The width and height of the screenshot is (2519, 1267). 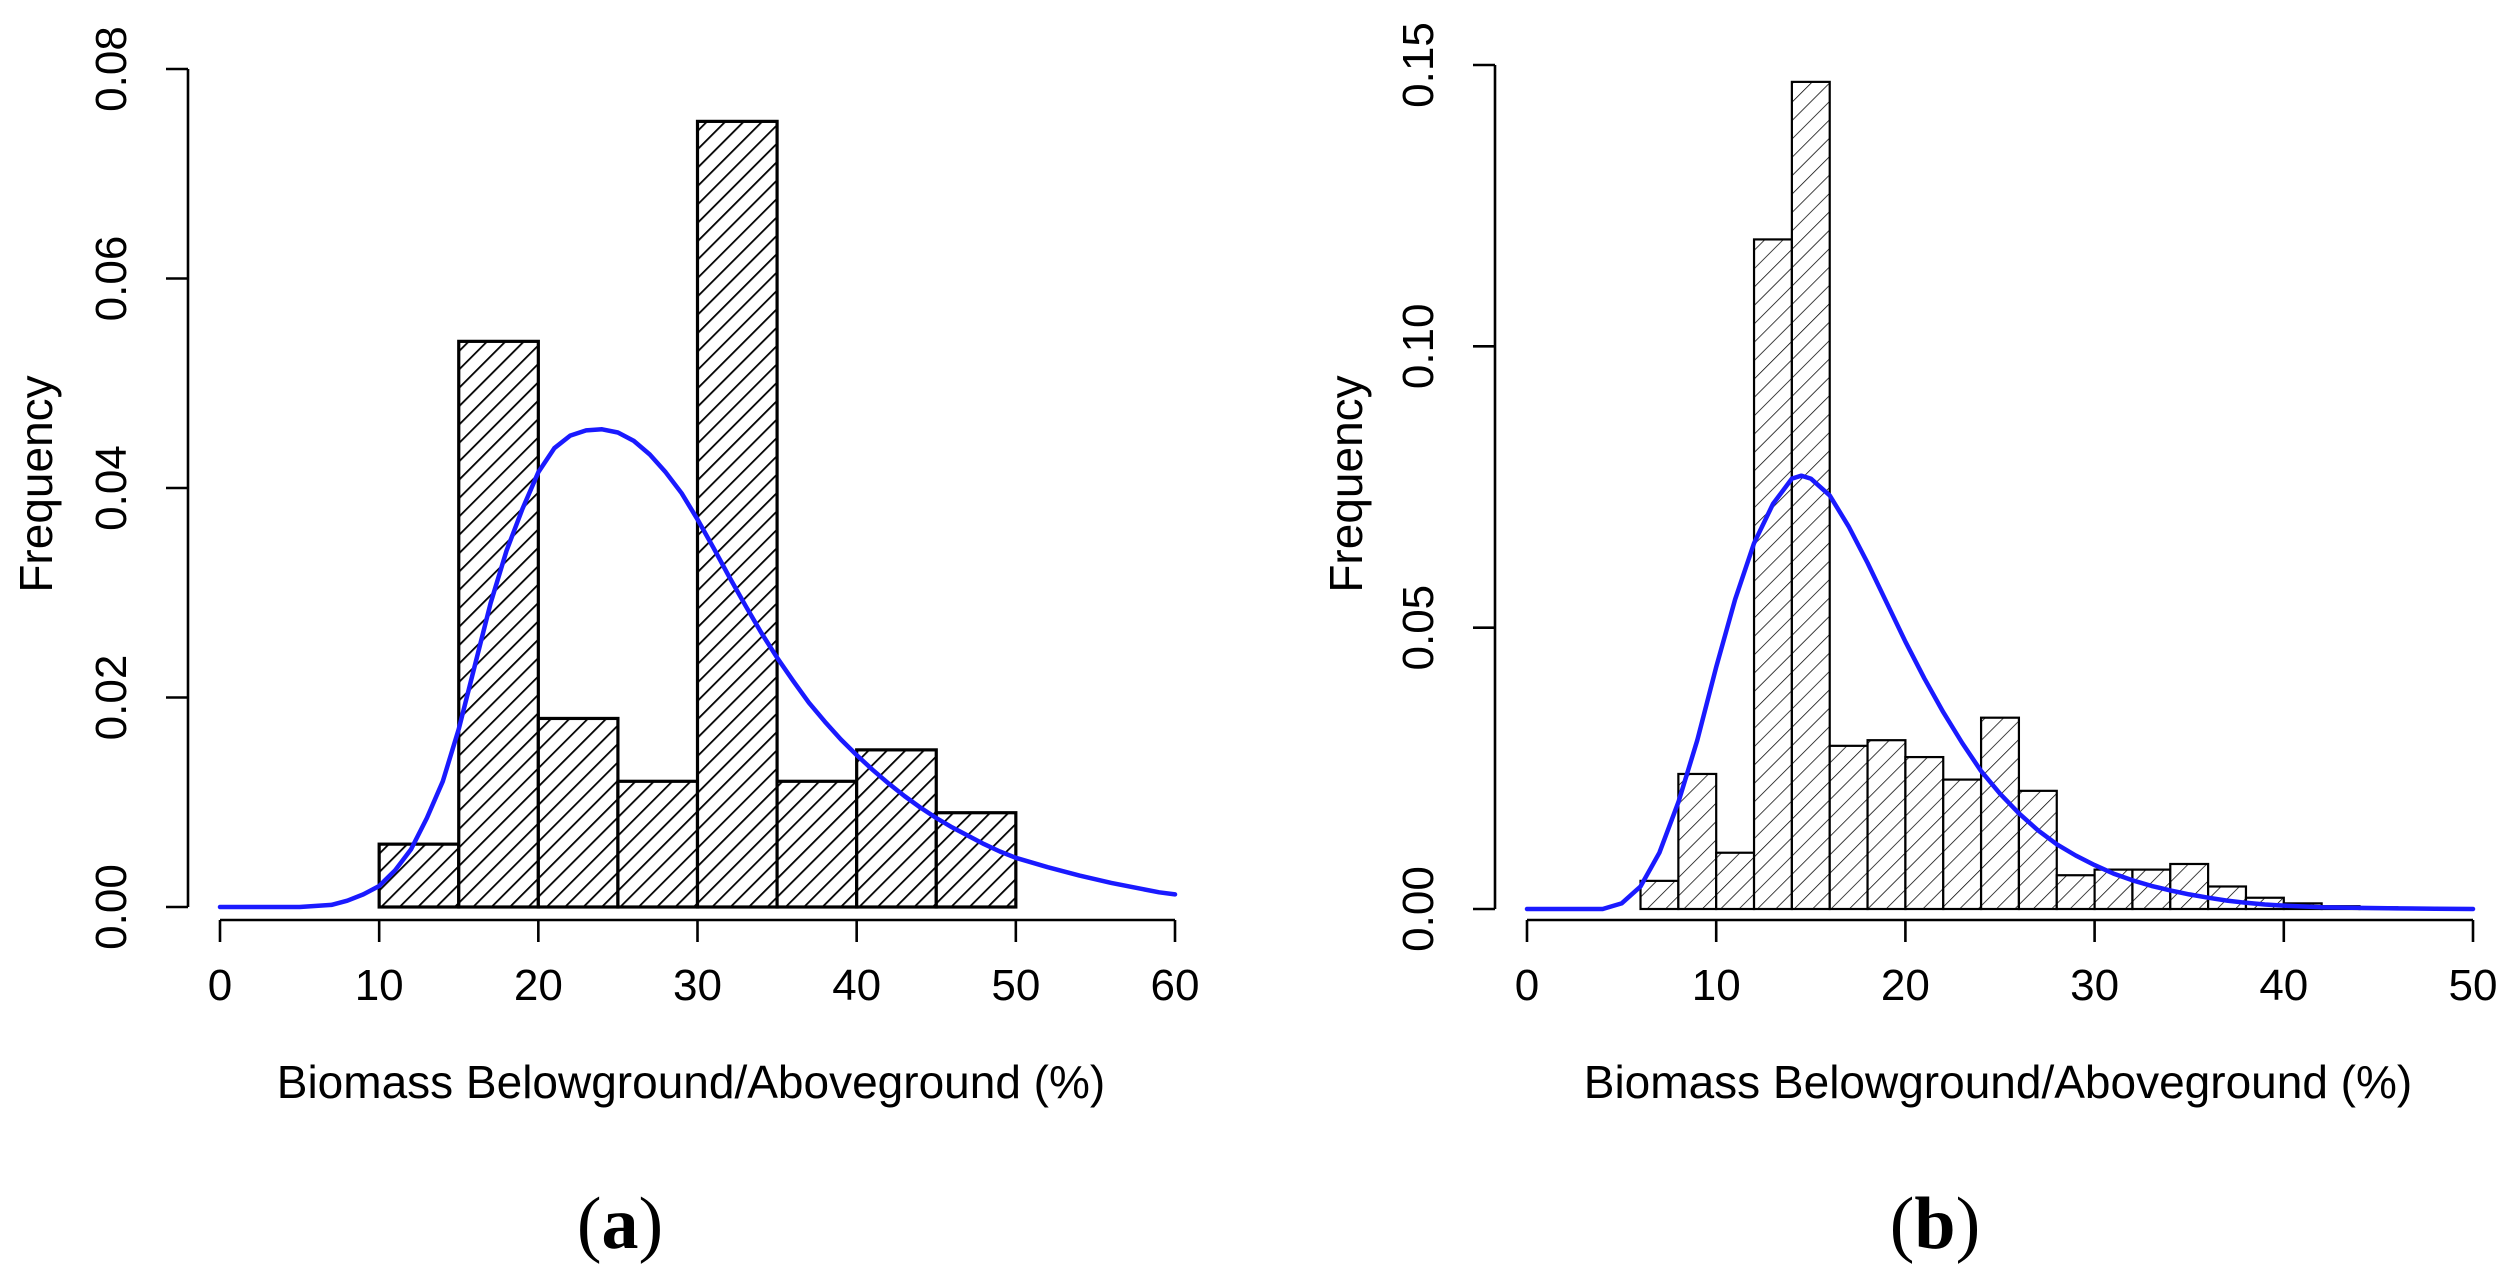 I want to click on x-tick-label-a-3: 30, so click(x=697, y=985).